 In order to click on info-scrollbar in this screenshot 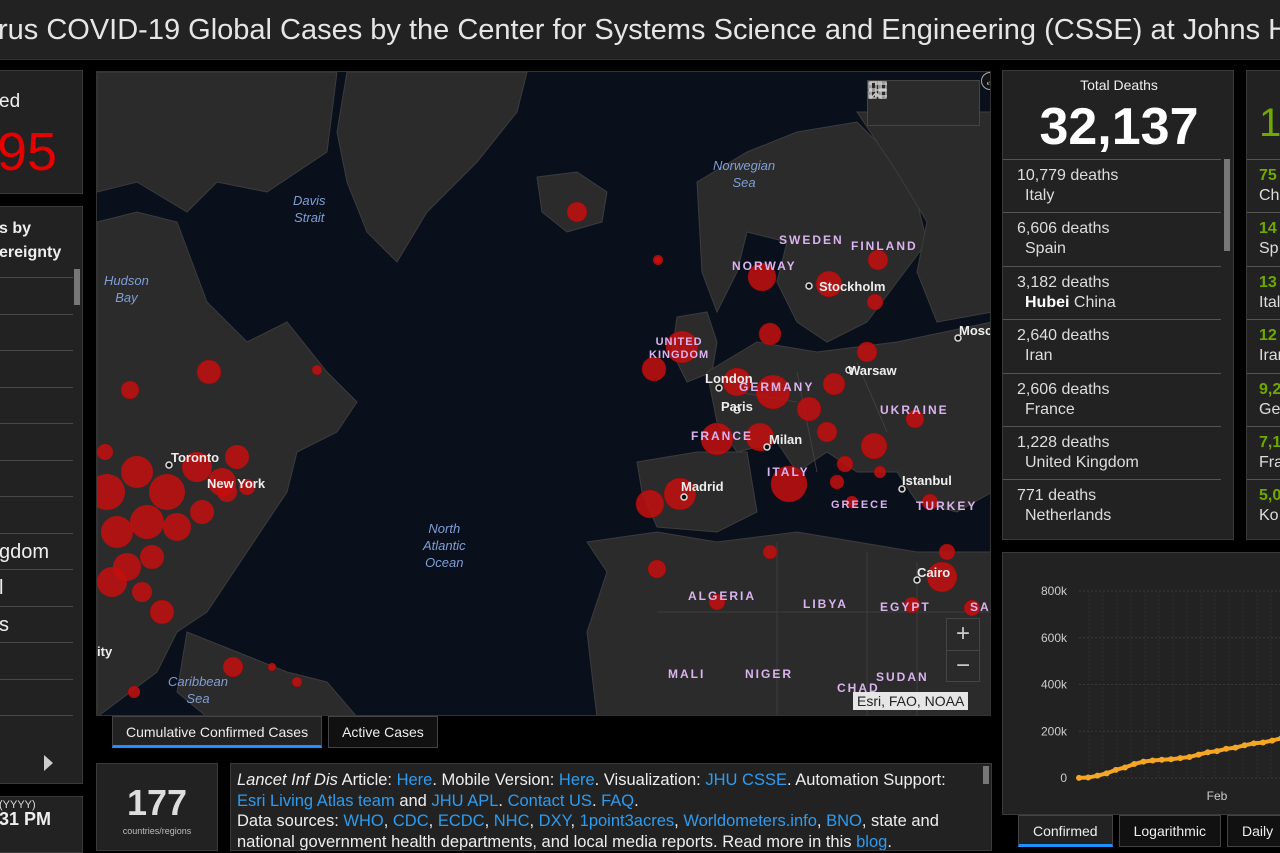, I will do `click(986, 775)`.